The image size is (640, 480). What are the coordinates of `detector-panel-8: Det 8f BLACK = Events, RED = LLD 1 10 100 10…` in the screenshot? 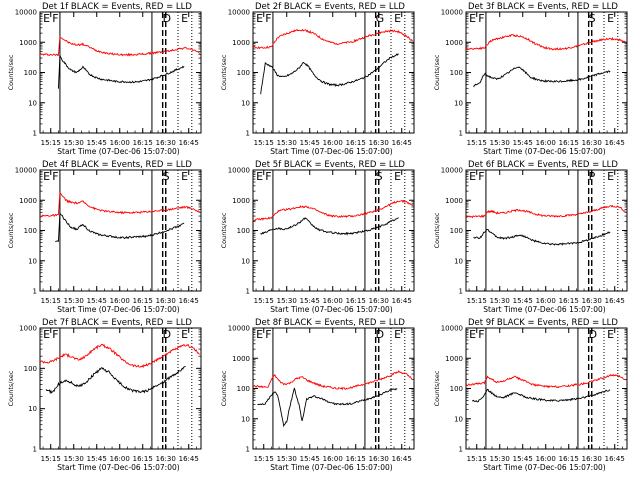 It's located at (317, 395).